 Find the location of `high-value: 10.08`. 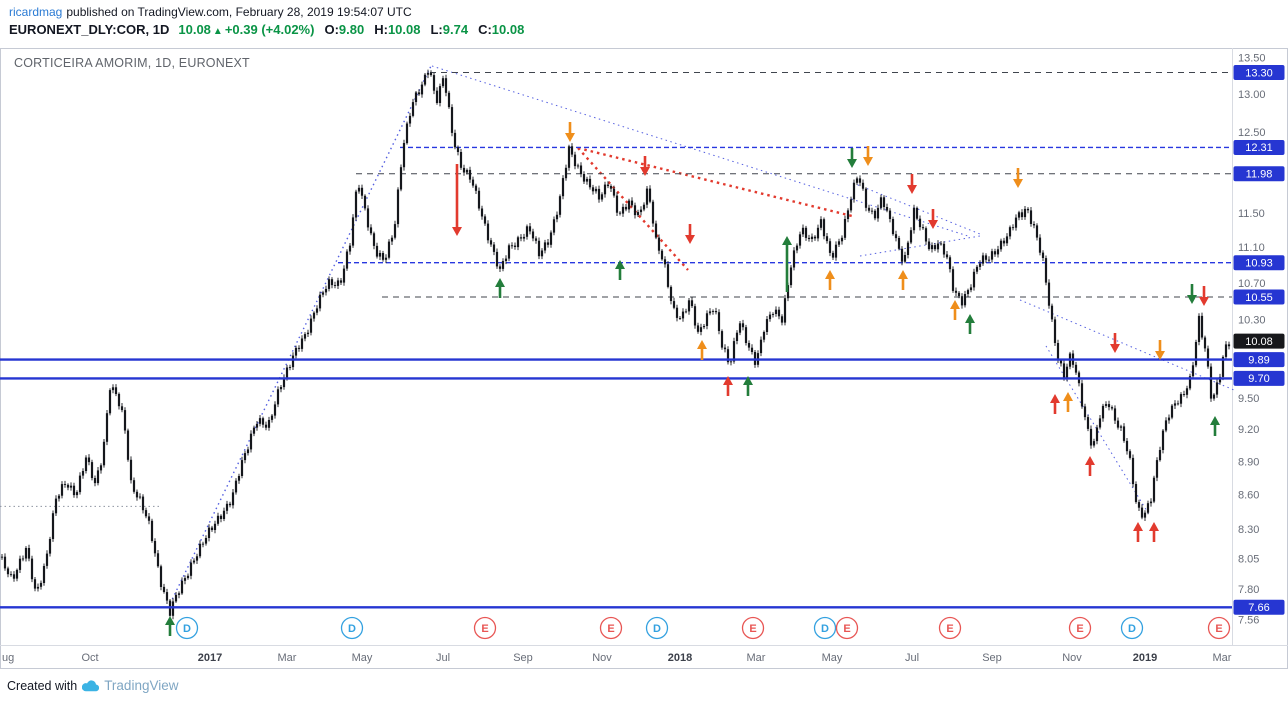

high-value: 10.08 is located at coordinates (404, 29).